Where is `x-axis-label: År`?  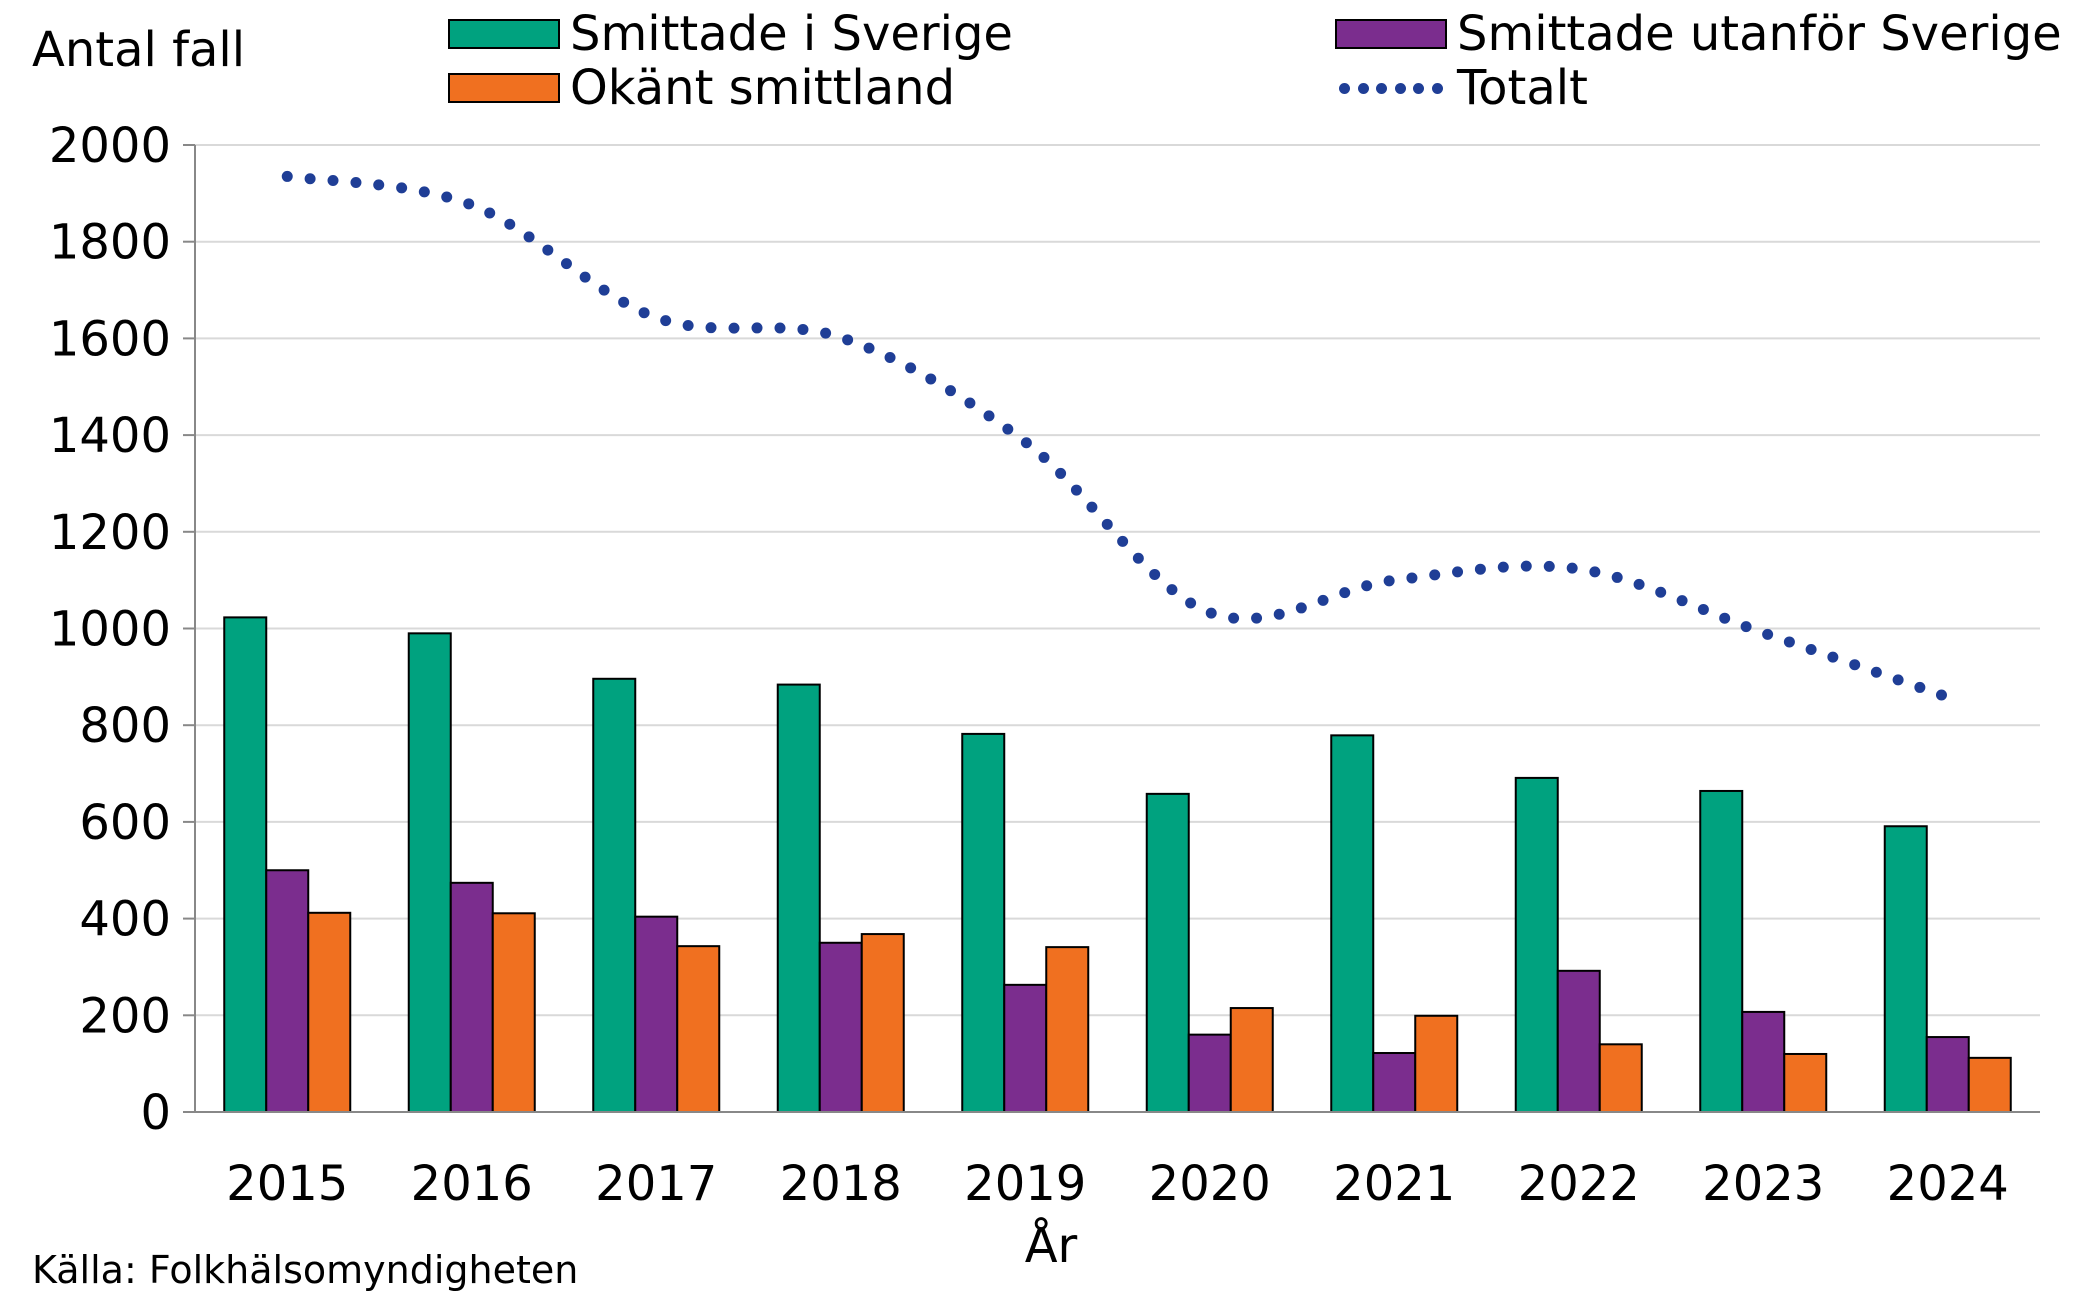 x-axis-label: År is located at coordinates (1051, 1246).